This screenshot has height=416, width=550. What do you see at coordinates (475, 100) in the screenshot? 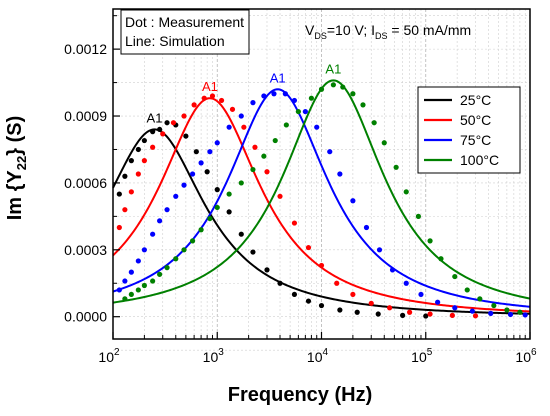
I see `legend-label: 25°C` at bounding box center [475, 100].